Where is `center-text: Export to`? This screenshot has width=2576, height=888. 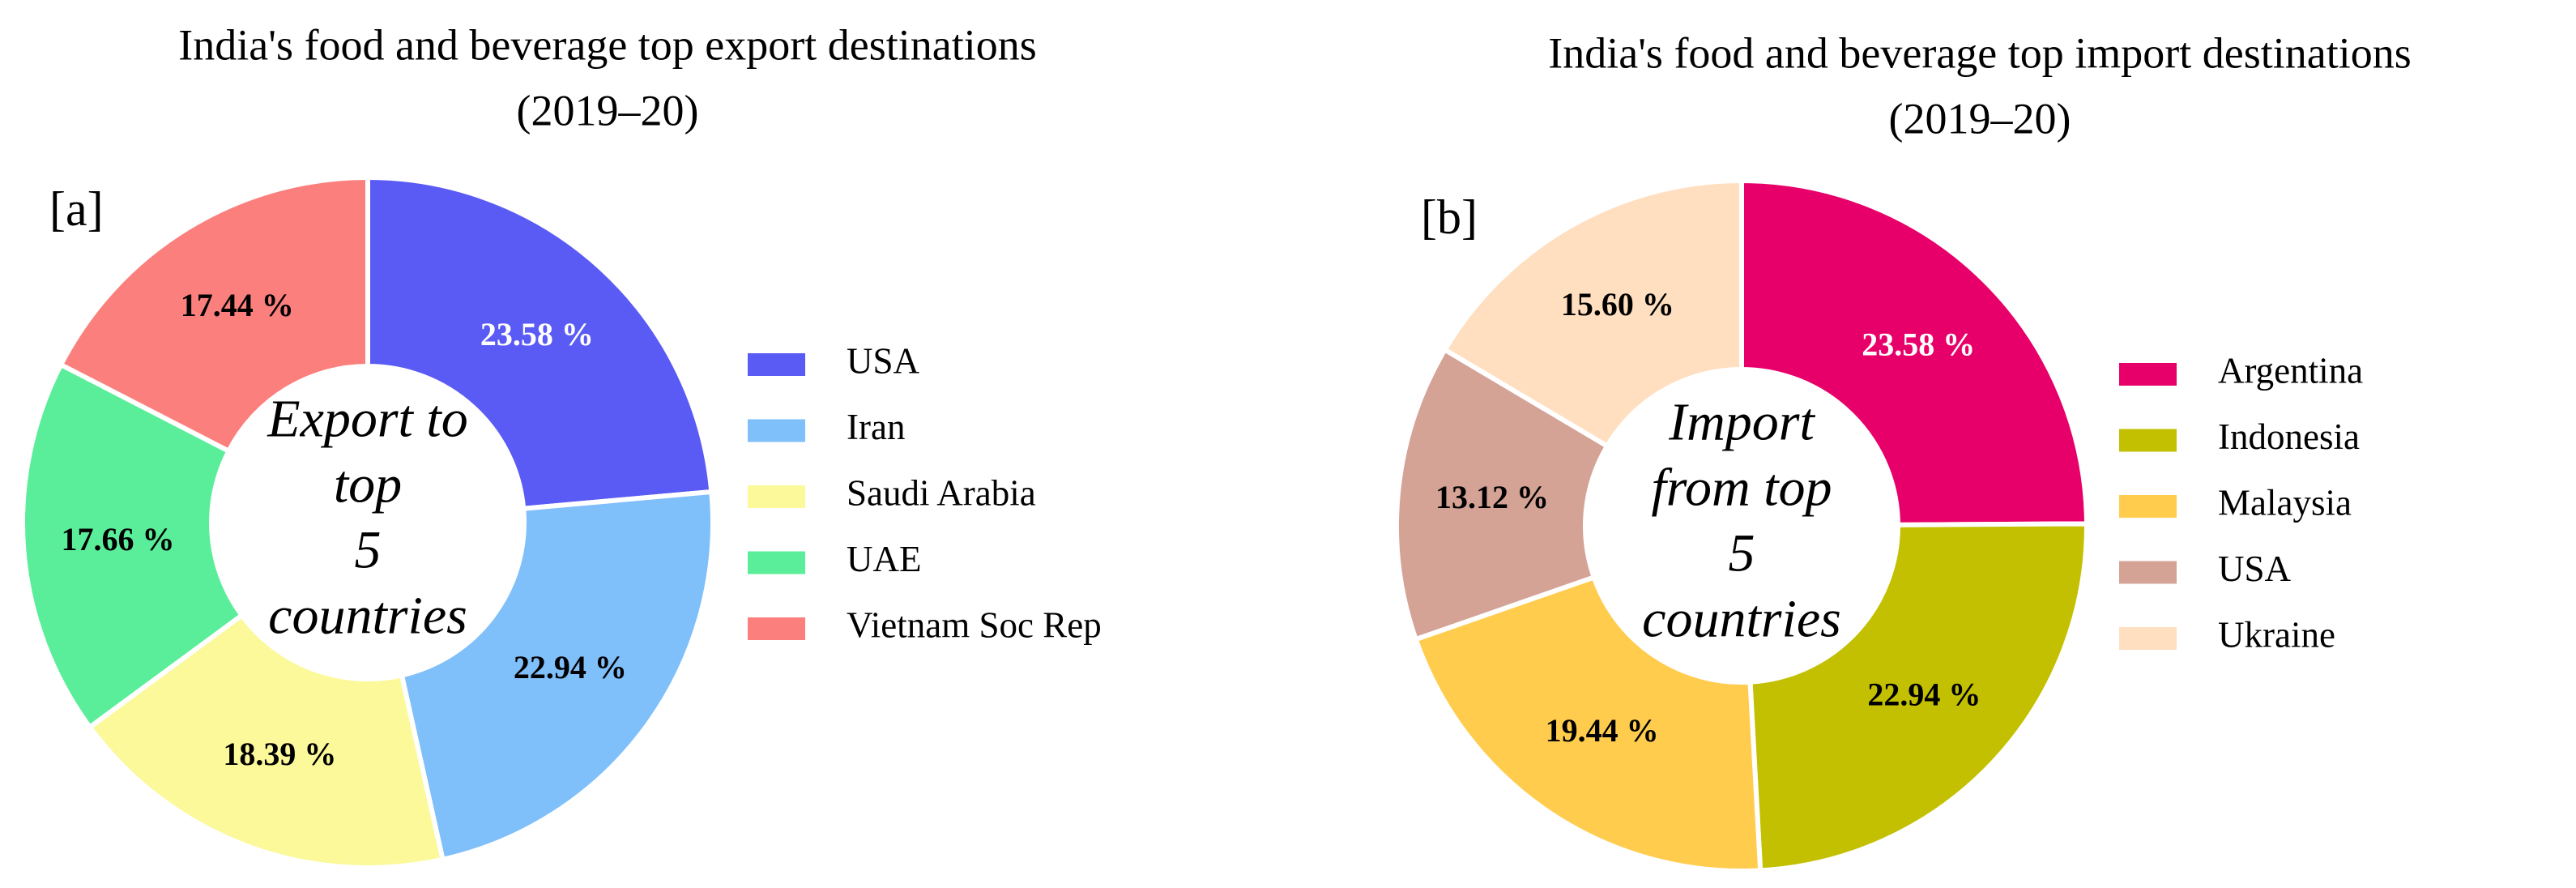
center-text: Export to is located at coordinates (367, 420).